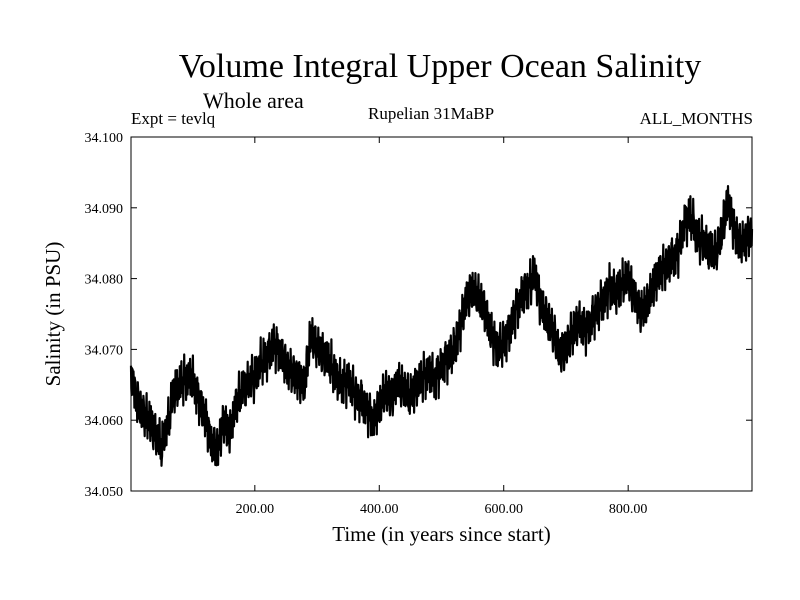  What do you see at coordinates (253, 100) in the screenshot?
I see `chart-subtitle: Whole area` at bounding box center [253, 100].